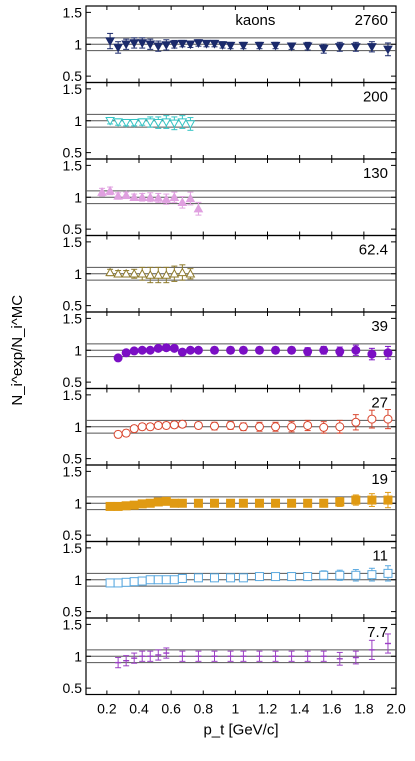 The image size is (415, 761). I want to click on x-tick-label: 1.8, so click(364, 709).